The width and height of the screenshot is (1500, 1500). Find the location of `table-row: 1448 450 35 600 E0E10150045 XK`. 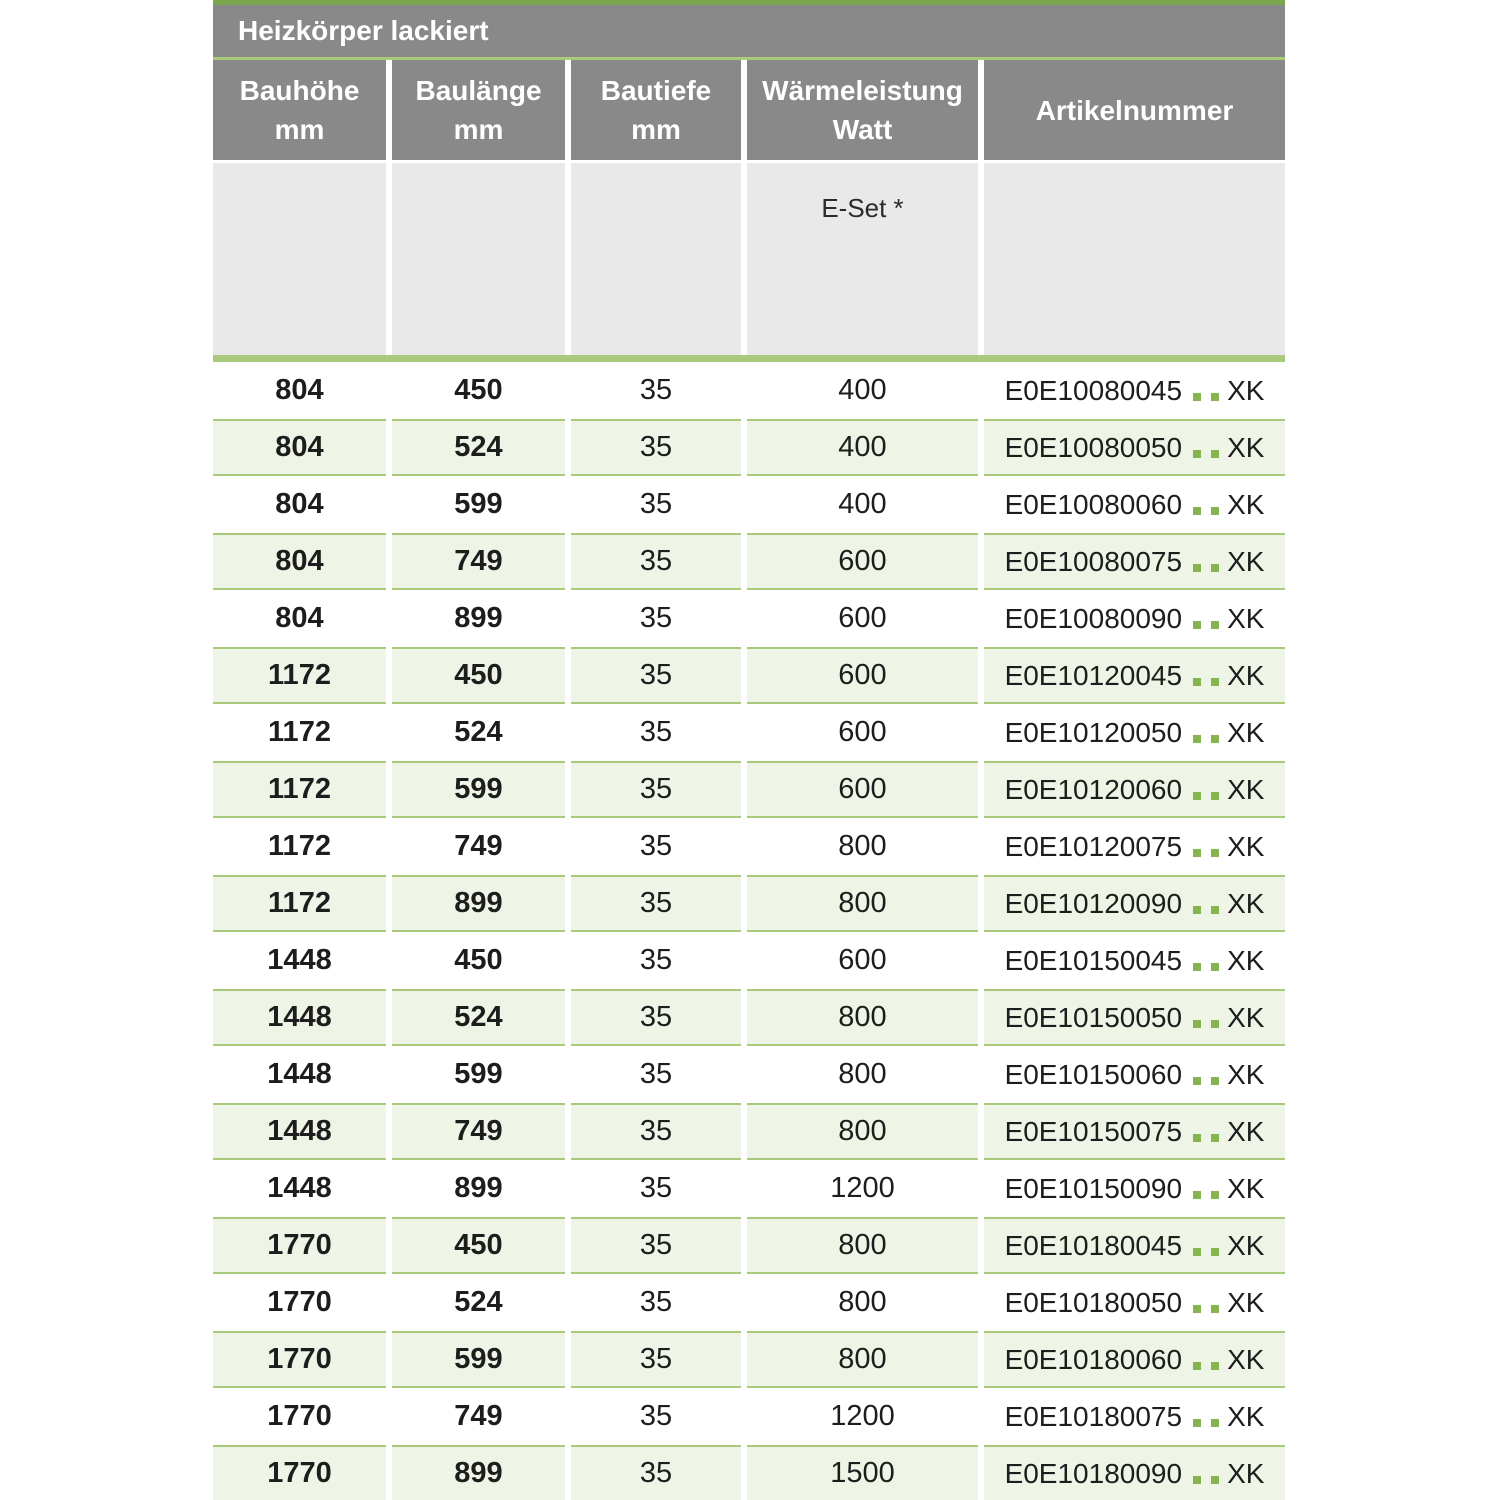

table-row: 1448 450 35 600 E0E10150045 XK is located at coordinates (749, 960).